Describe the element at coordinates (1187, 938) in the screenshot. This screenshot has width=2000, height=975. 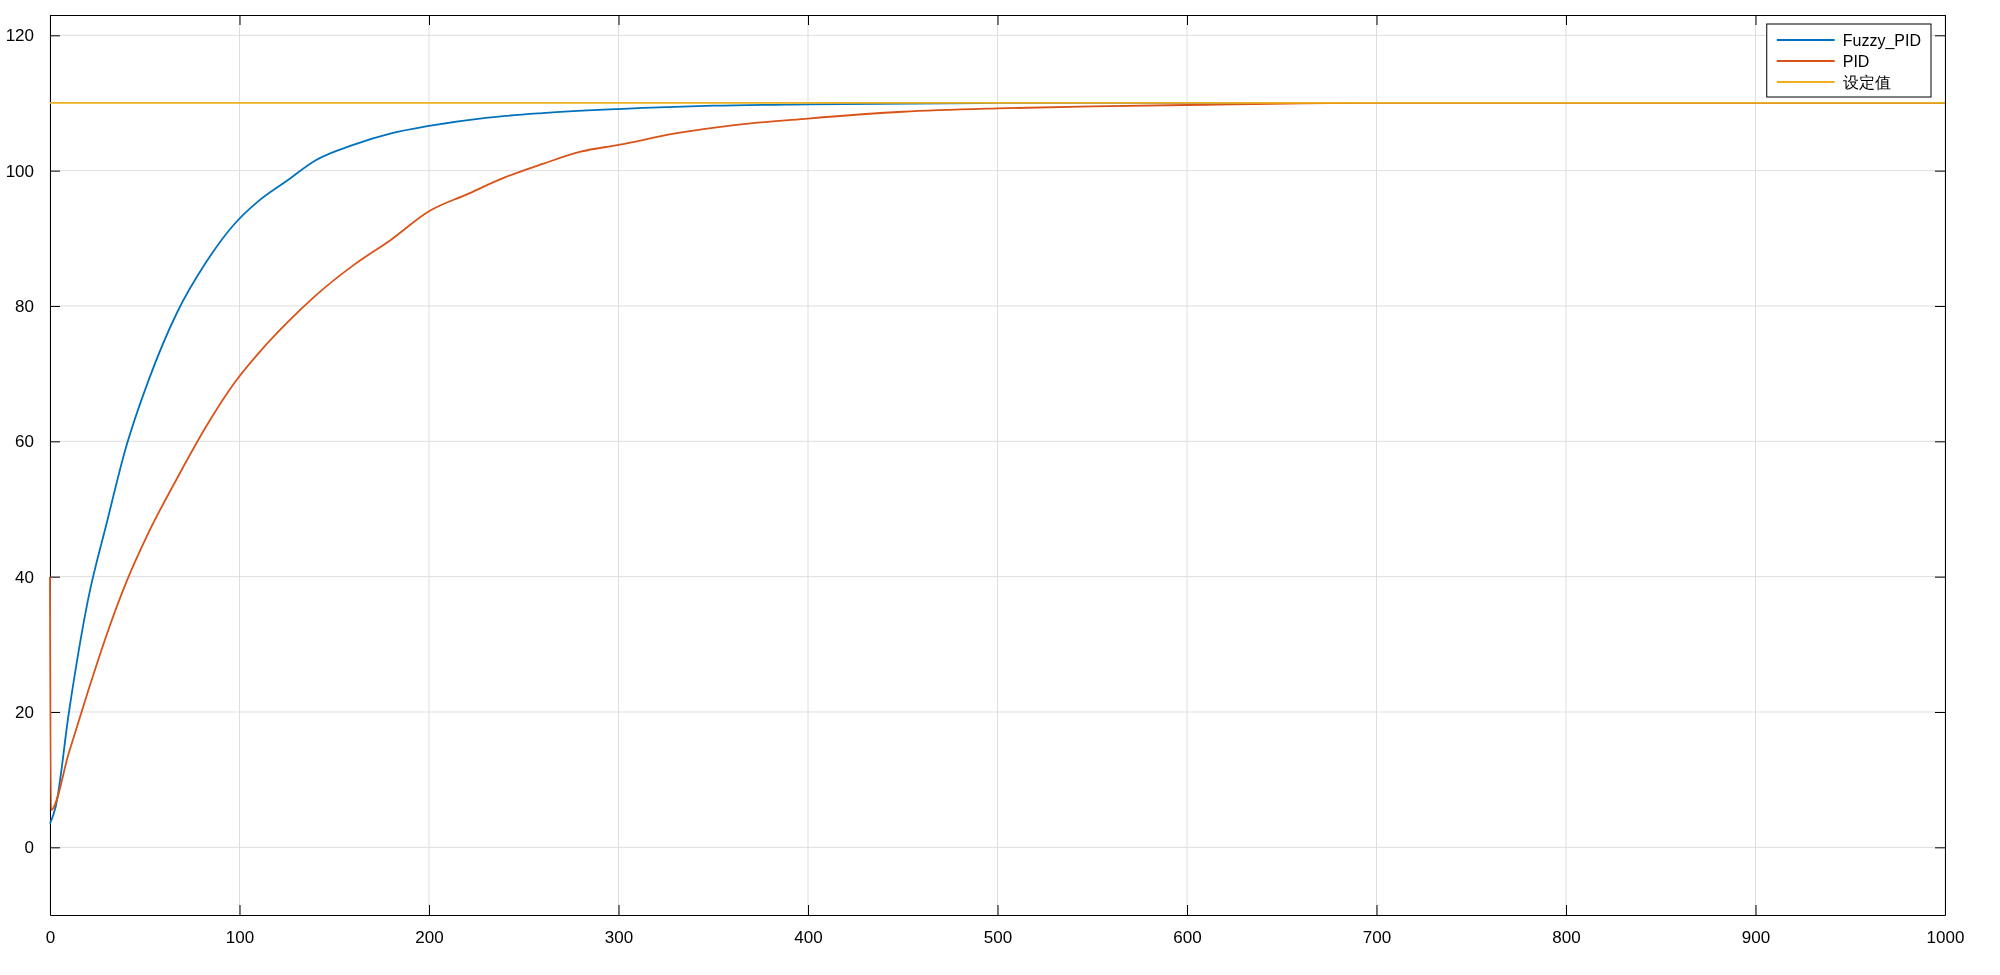
I see `x-tick-label: 600` at that location.